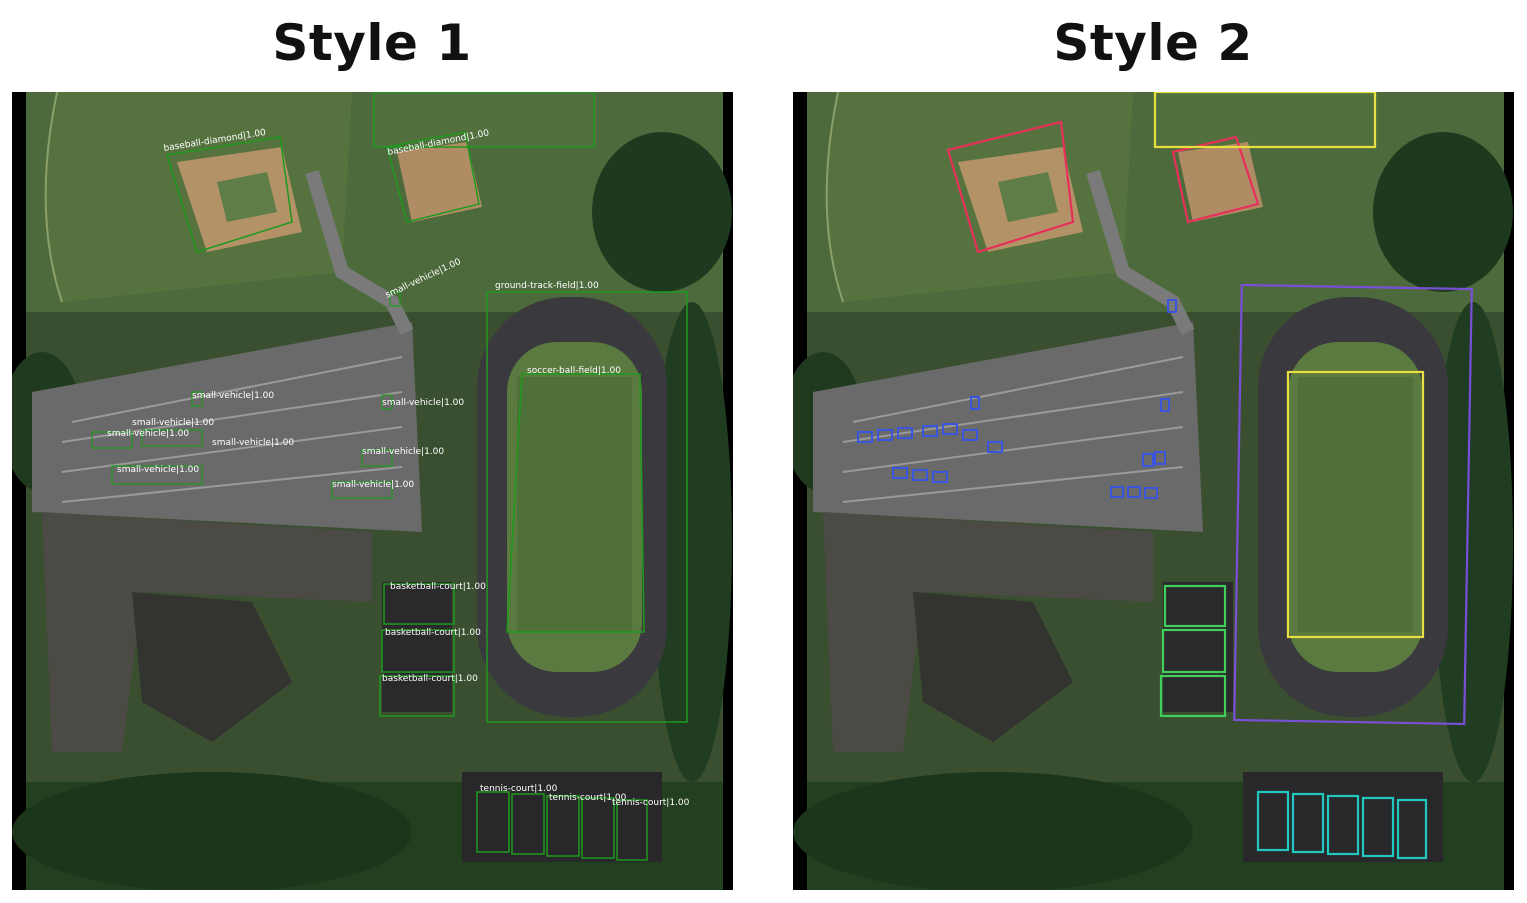 The width and height of the screenshot is (1527, 903). Describe the element at coordinates (1017, 399) in the screenshot. I see `style2-vehicle-boxes` at that location.